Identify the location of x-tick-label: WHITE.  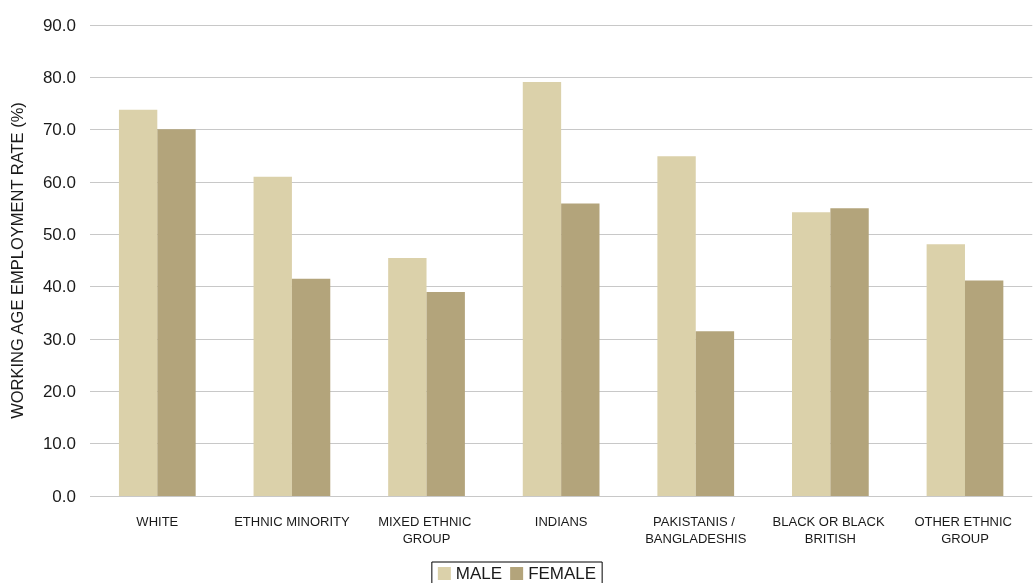
(157, 521).